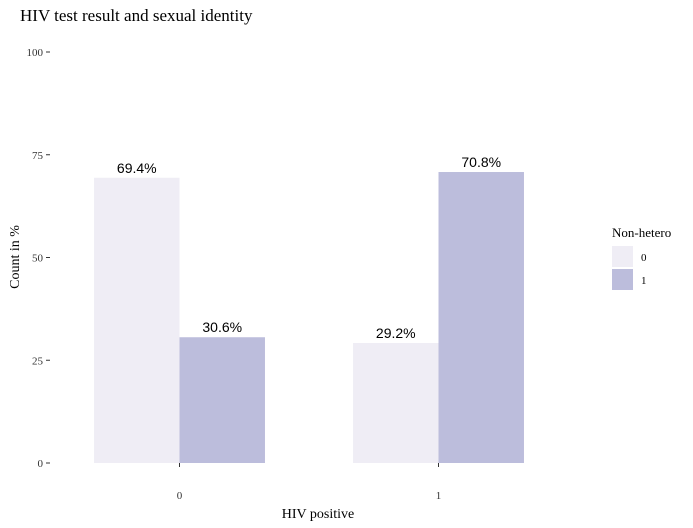  I want to click on y-tick-label-1: 25, so click(38, 361).